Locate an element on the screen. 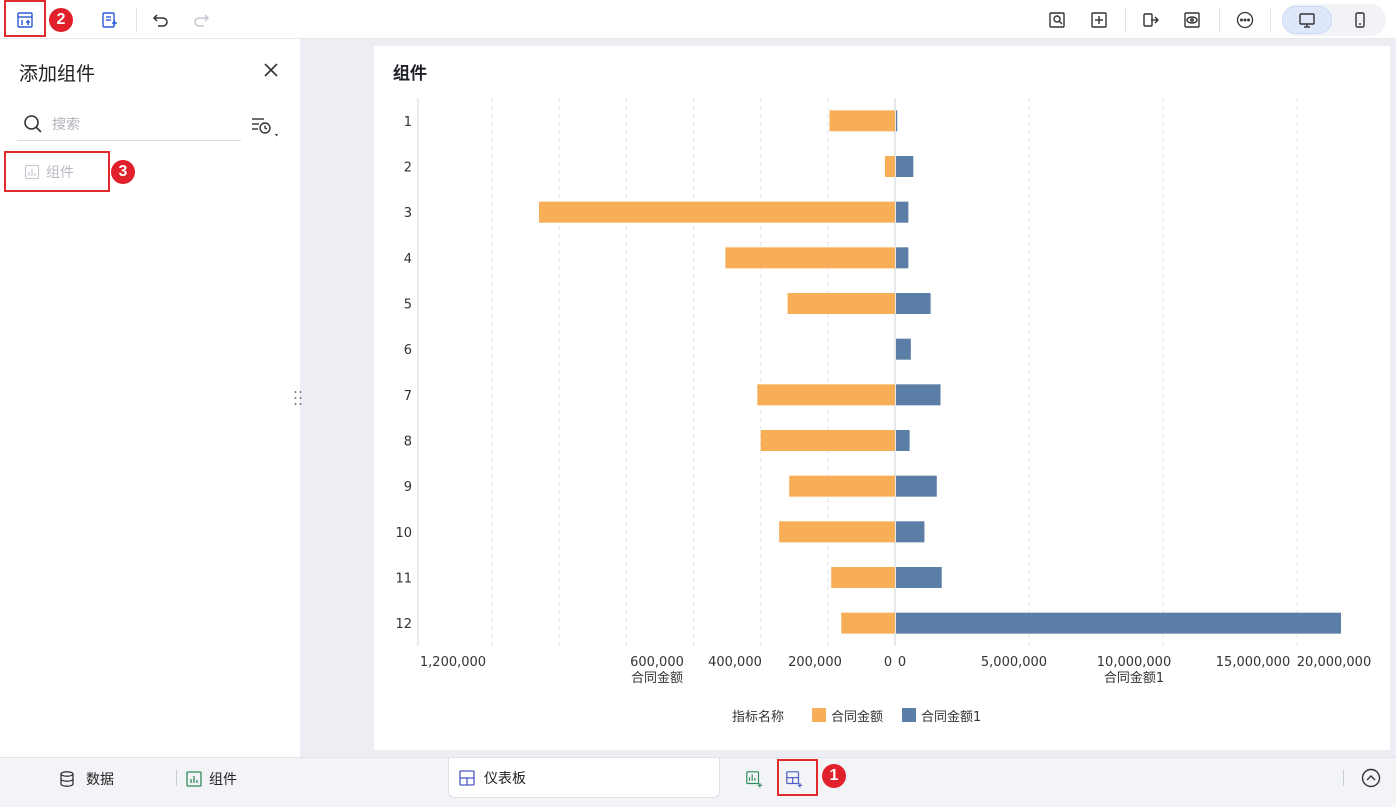 This screenshot has height=807, width=1396. sort-filter-icon is located at coordinates (266, 126).